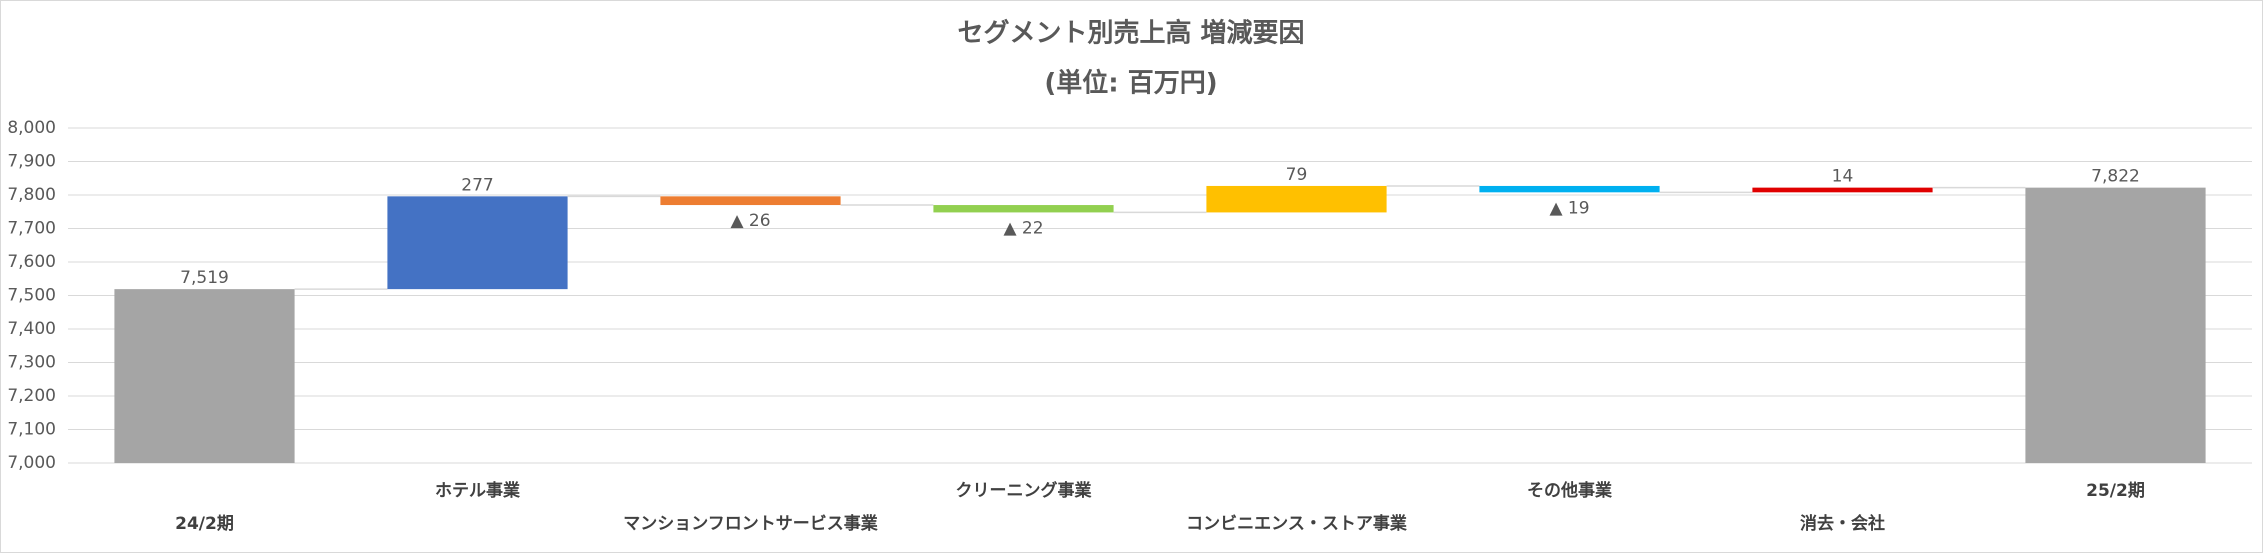  I want to click on y-tick-label: 7,300, so click(31, 363).